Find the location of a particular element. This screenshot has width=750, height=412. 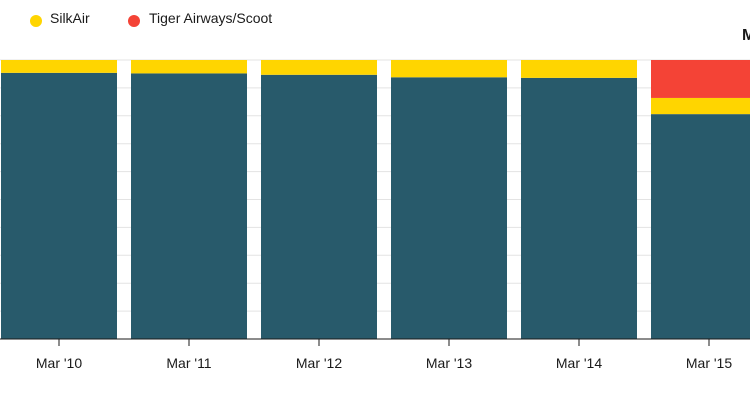

legend: SilkAir Tiger Airways/Scoot is located at coordinates (151, 18).